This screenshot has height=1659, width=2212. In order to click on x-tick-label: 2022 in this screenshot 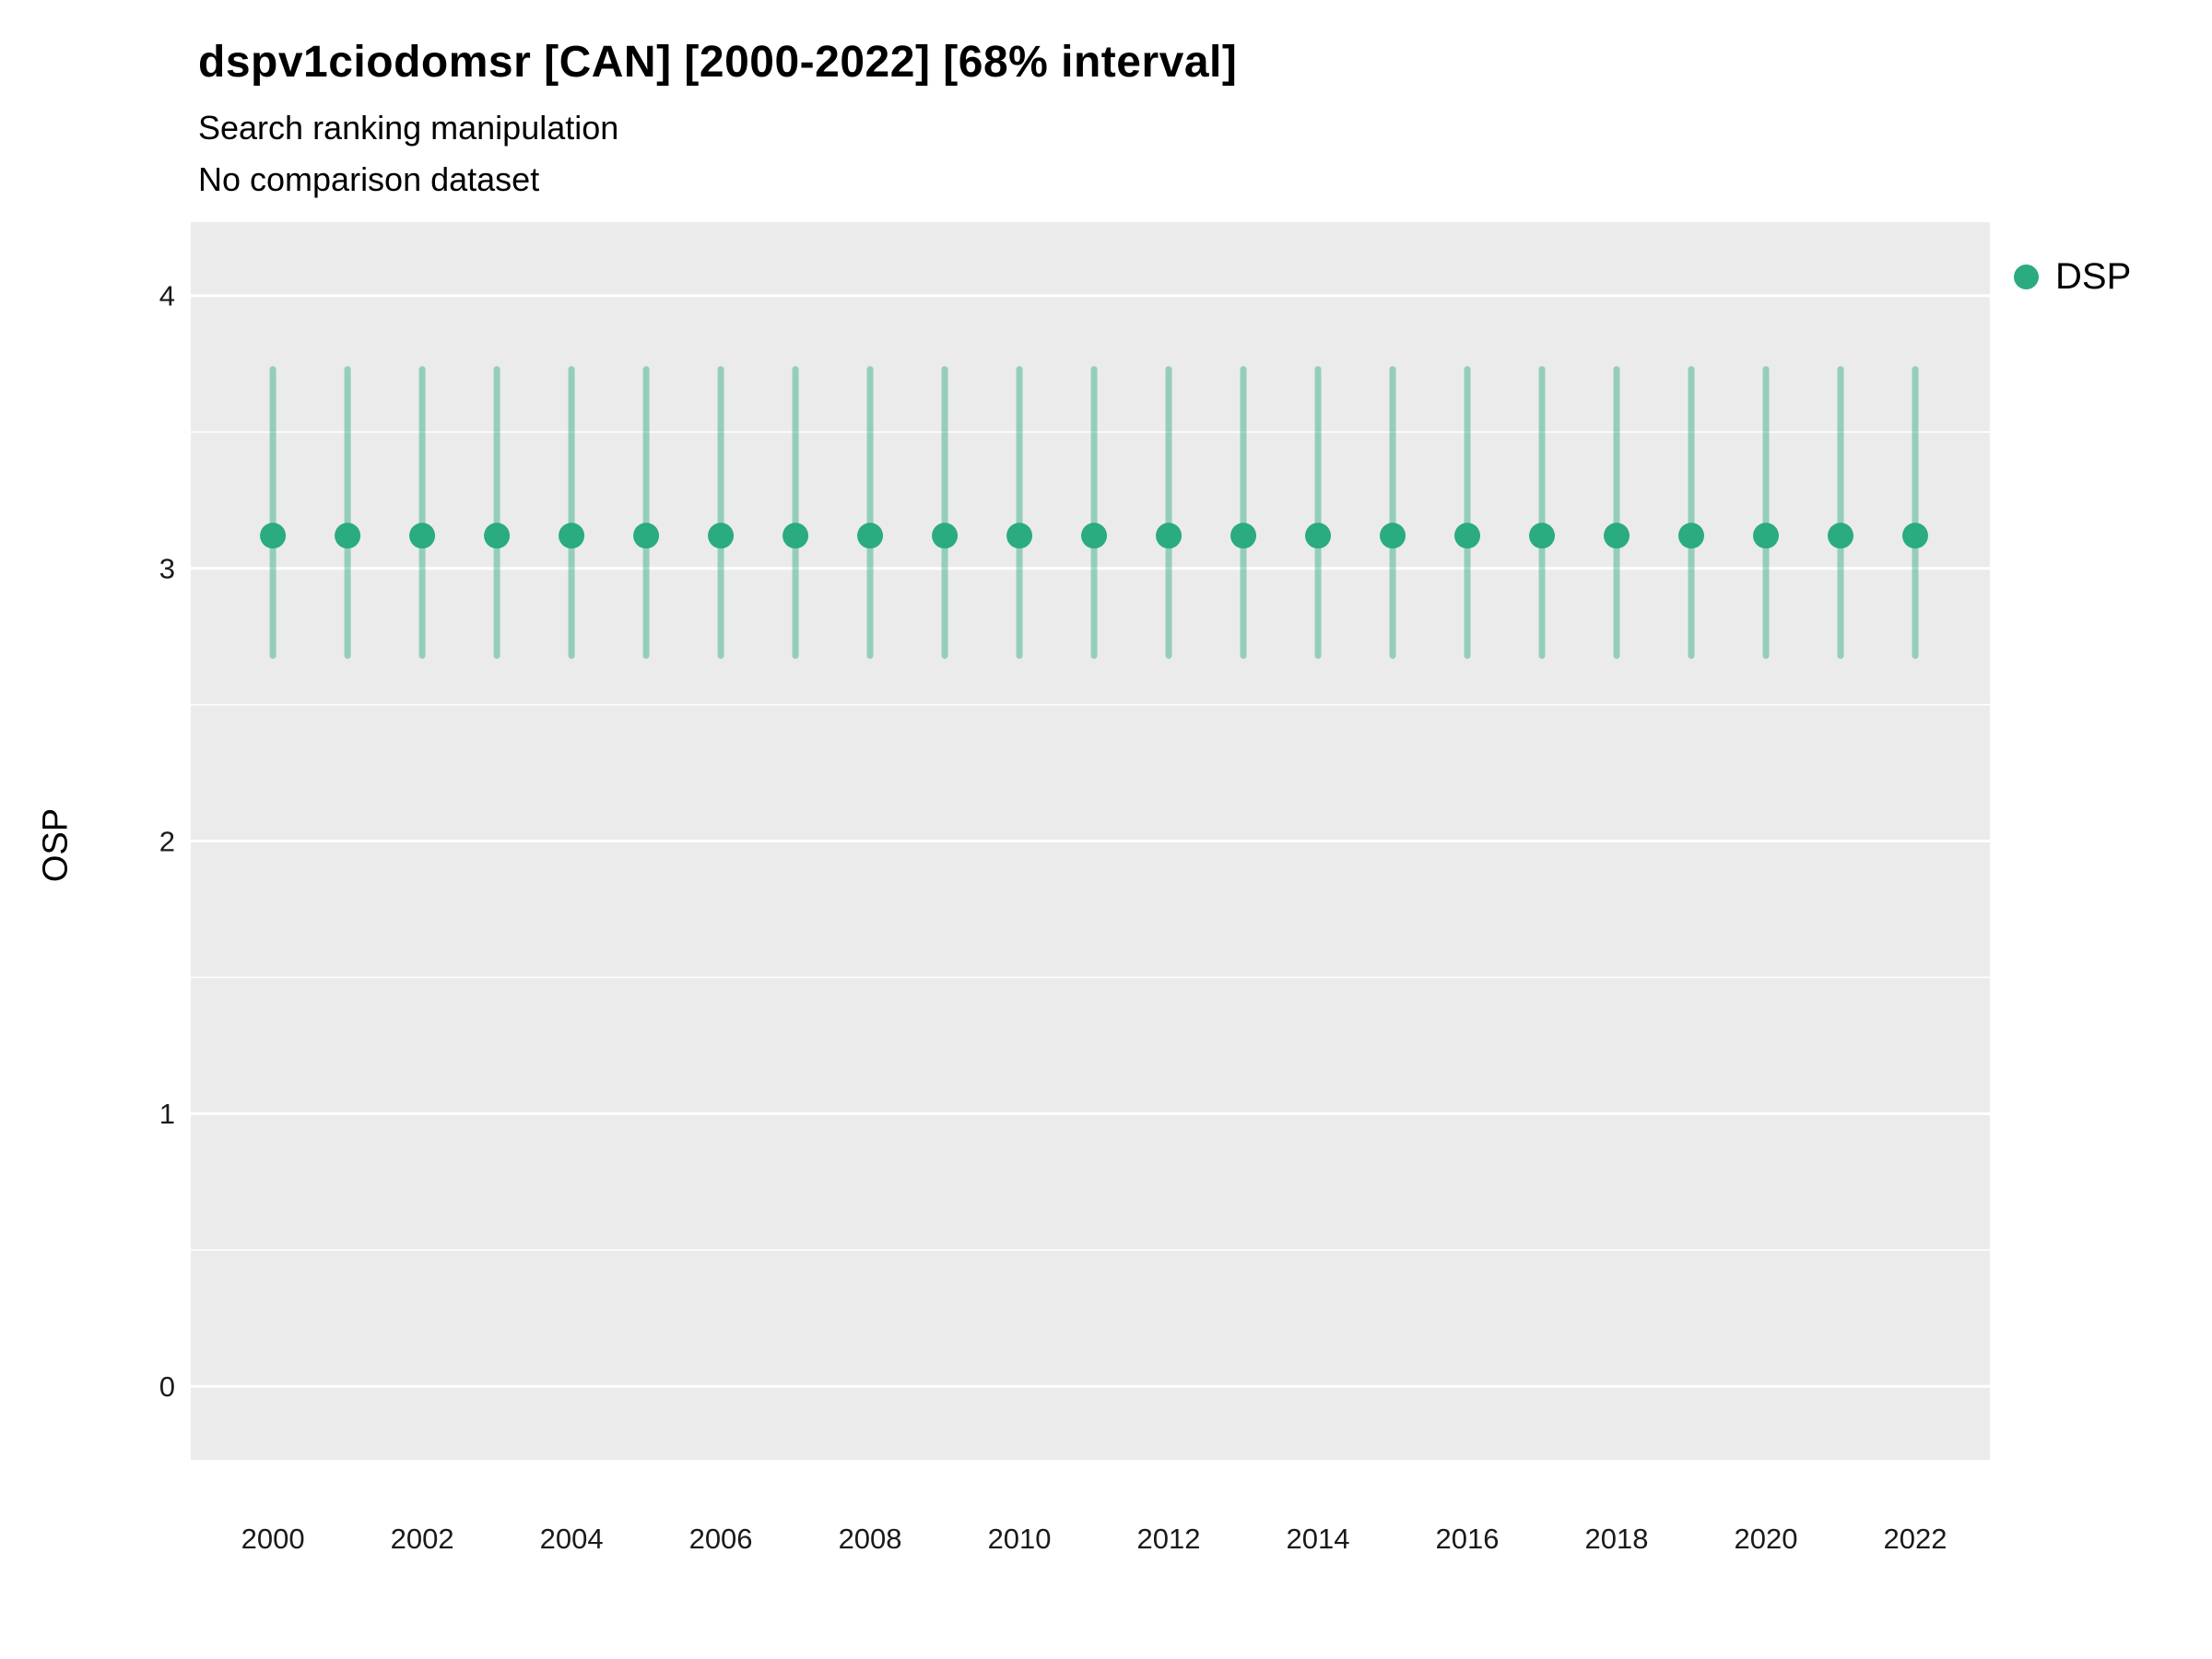, I will do `click(1915, 1539)`.